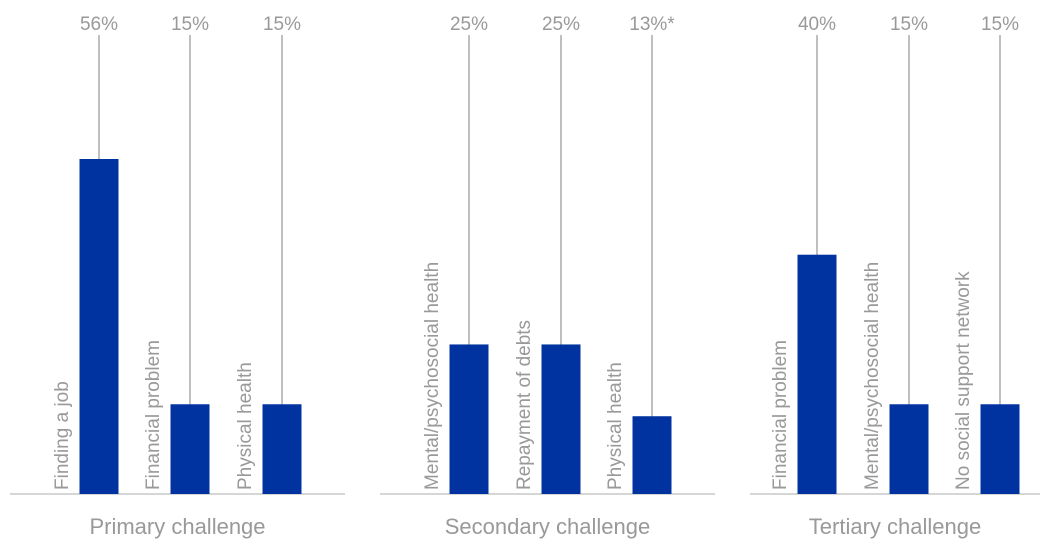 The width and height of the screenshot is (1047, 549). What do you see at coordinates (895, 526) in the screenshot?
I see `panel-title-3: Tertiary challenge` at bounding box center [895, 526].